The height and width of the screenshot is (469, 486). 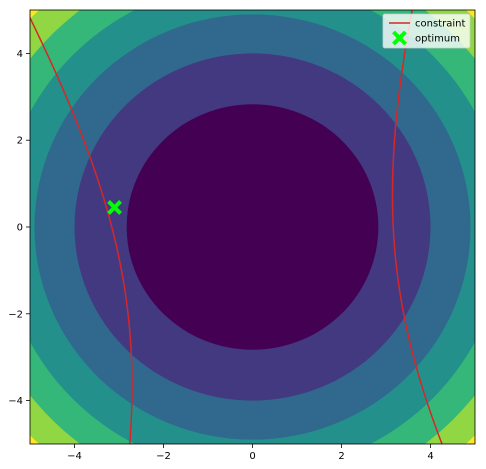 What do you see at coordinates (15, 401) in the screenshot?
I see `y-tick-label: −4` at bounding box center [15, 401].